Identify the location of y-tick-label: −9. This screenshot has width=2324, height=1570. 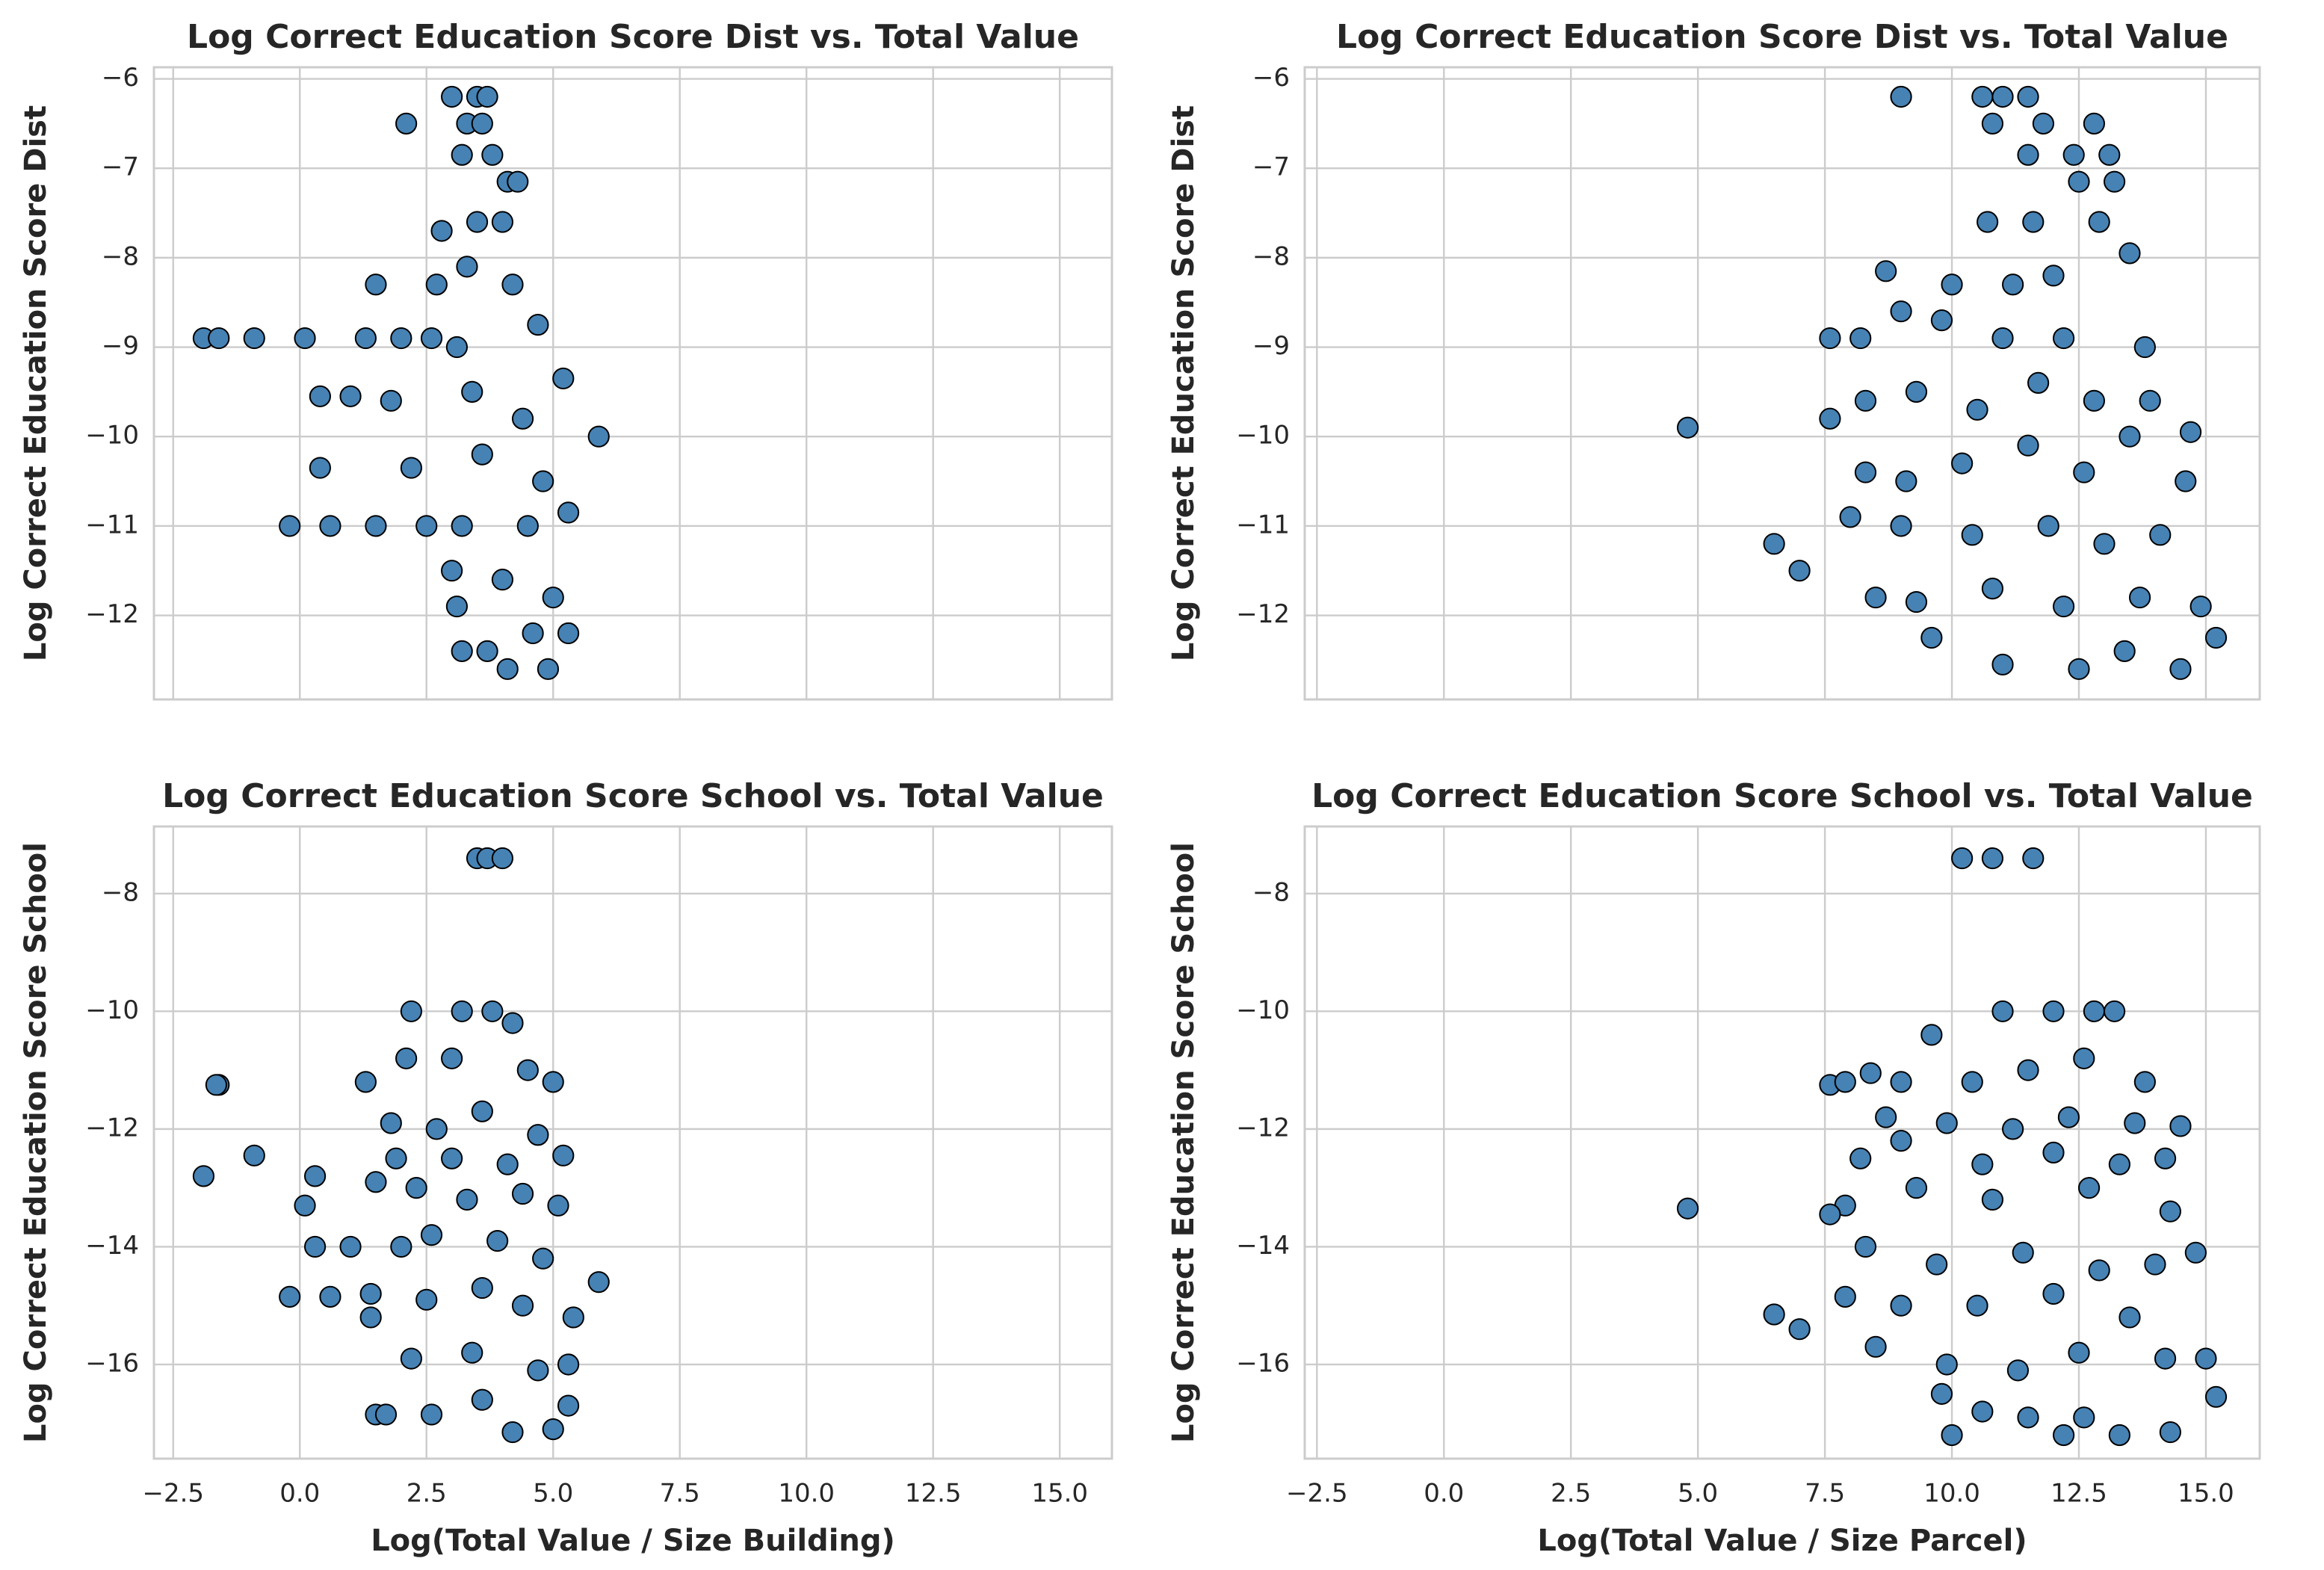
(120, 346).